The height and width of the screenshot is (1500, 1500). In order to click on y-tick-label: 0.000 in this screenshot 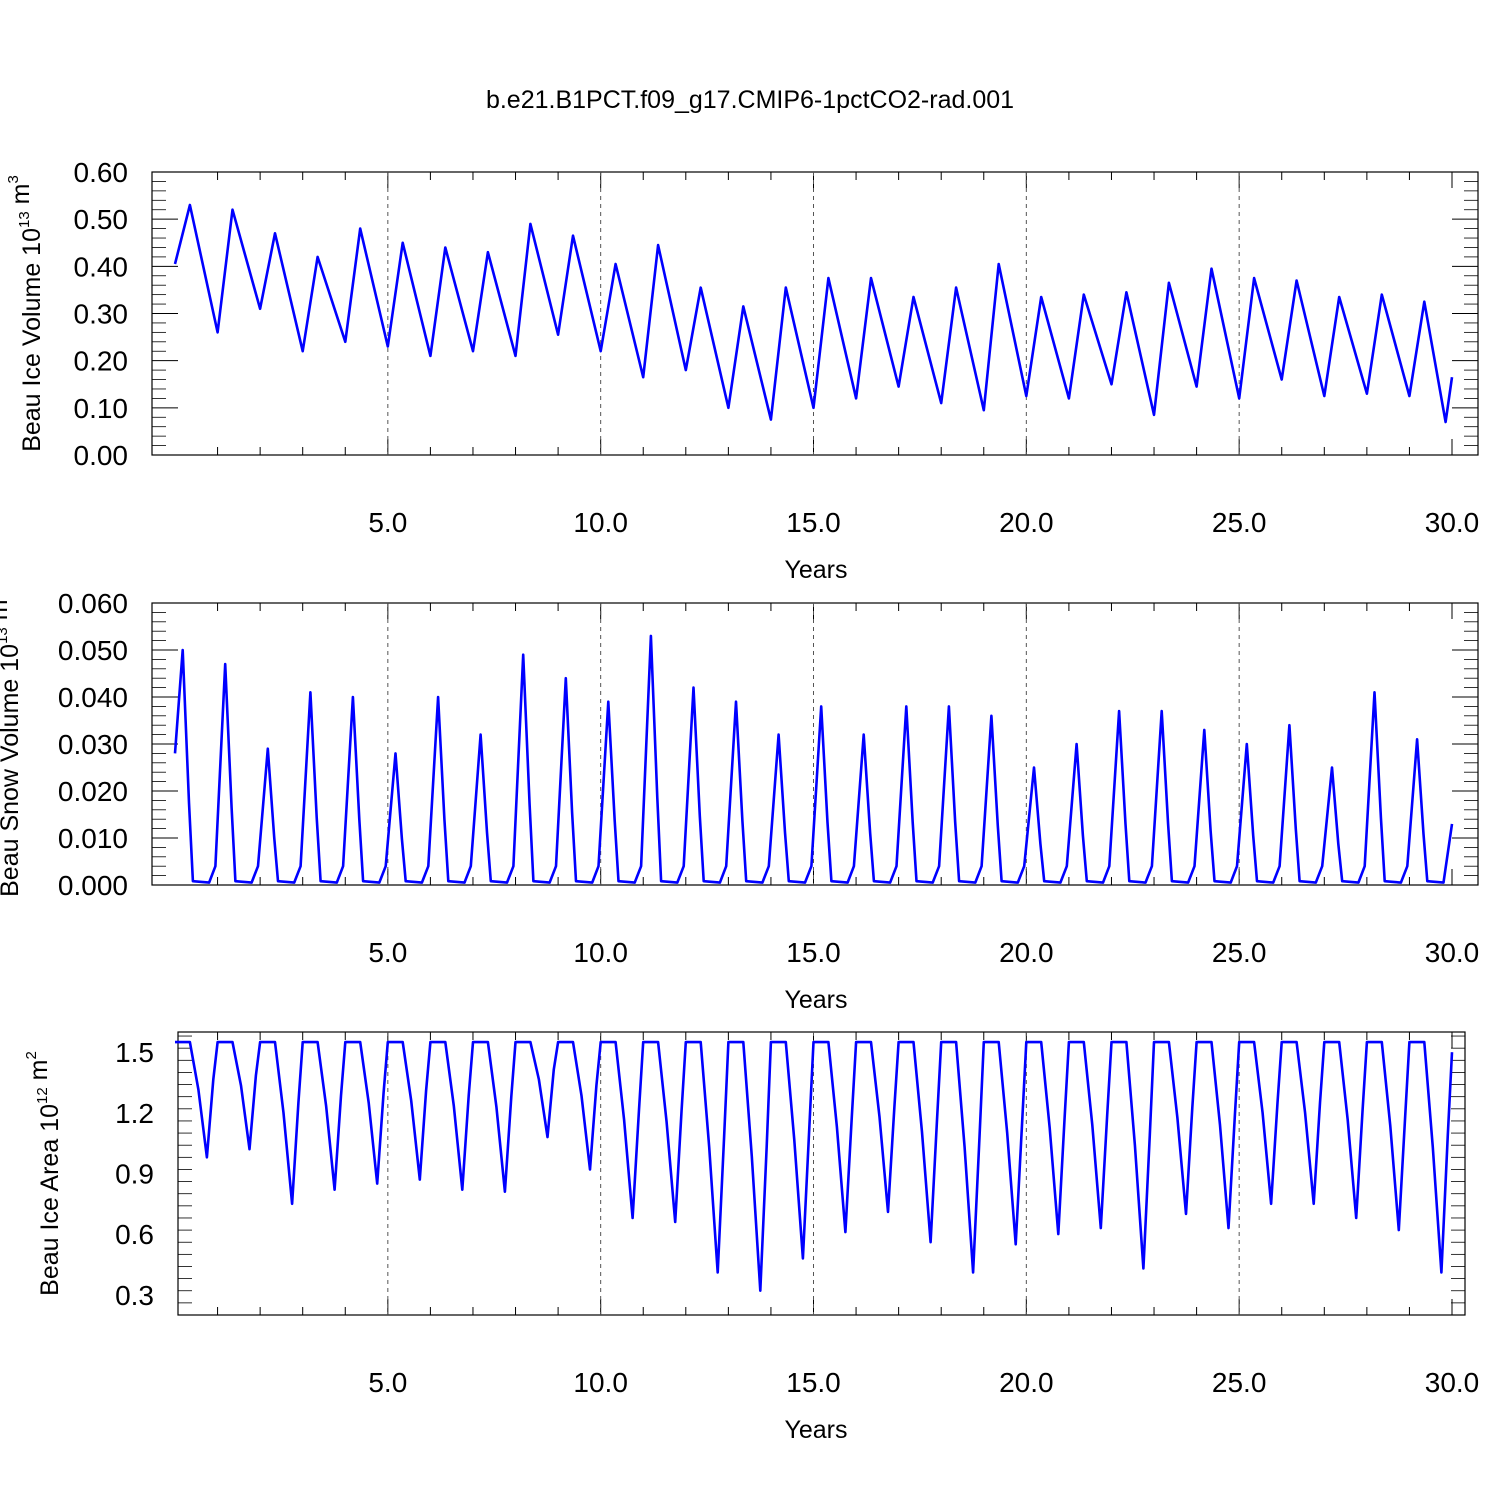, I will do `click(93, 885)`.